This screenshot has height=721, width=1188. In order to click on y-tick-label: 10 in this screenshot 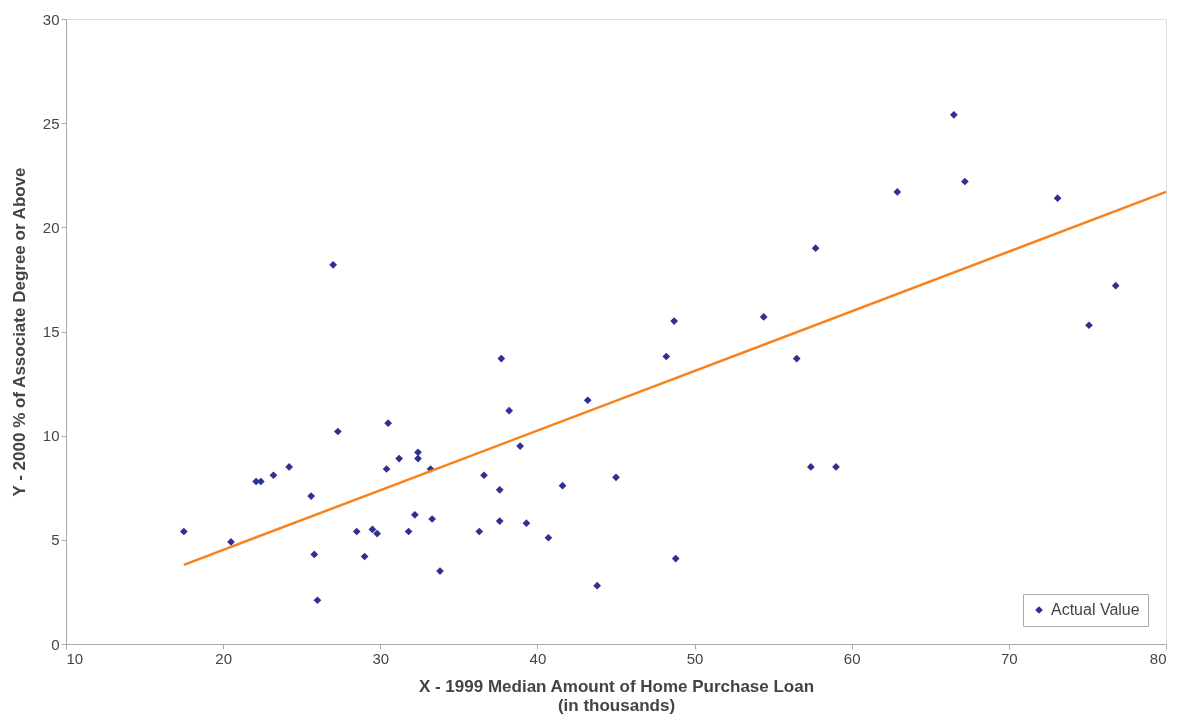, I will do `click(51, 436)`.